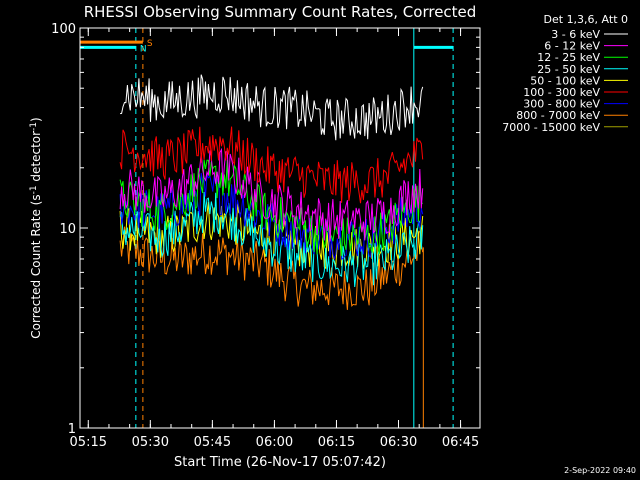 This screenshot has height=480, width=640. What do you see at coordinates (336, 442) in the screenshot?
I see `x-tick-label-4: 06:15` at bounding box center [336, 442].